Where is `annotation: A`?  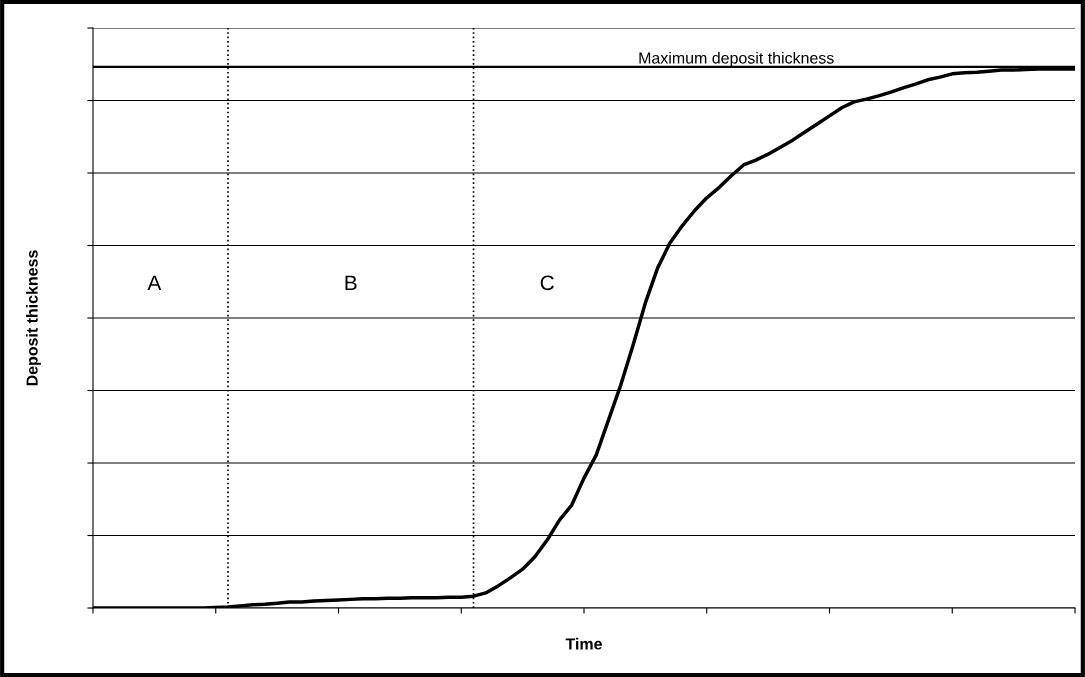
annotation: A is located at coordinates (154, 282).